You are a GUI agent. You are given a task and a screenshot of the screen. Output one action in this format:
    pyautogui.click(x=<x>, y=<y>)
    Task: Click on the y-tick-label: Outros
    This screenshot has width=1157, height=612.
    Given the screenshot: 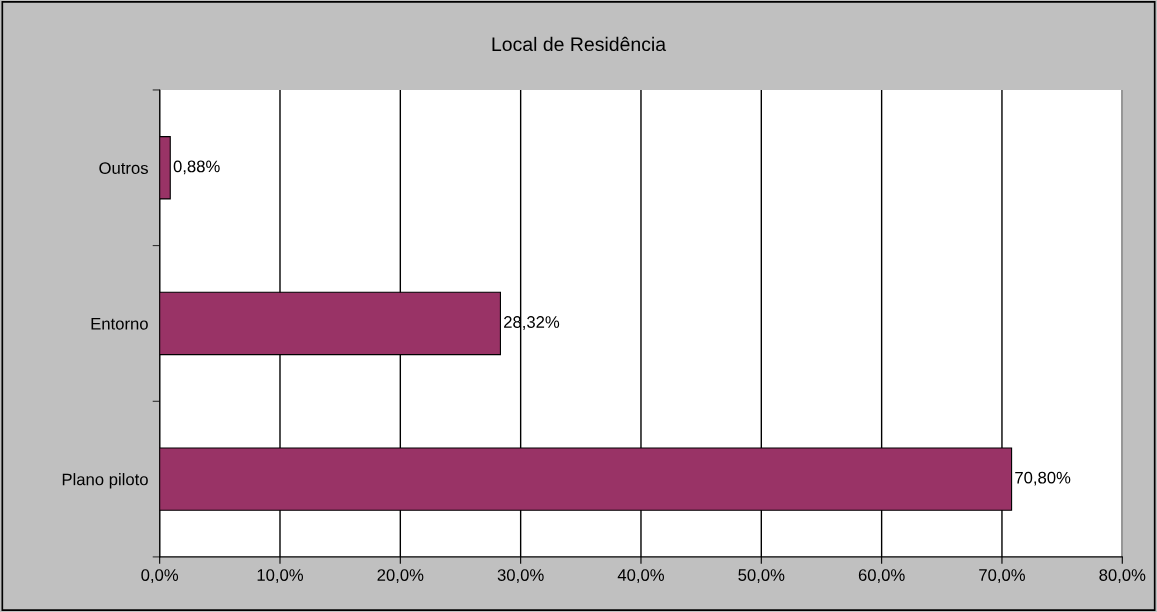 What is the action you would take?
    pyautogui.click(x=123, y=168)
    